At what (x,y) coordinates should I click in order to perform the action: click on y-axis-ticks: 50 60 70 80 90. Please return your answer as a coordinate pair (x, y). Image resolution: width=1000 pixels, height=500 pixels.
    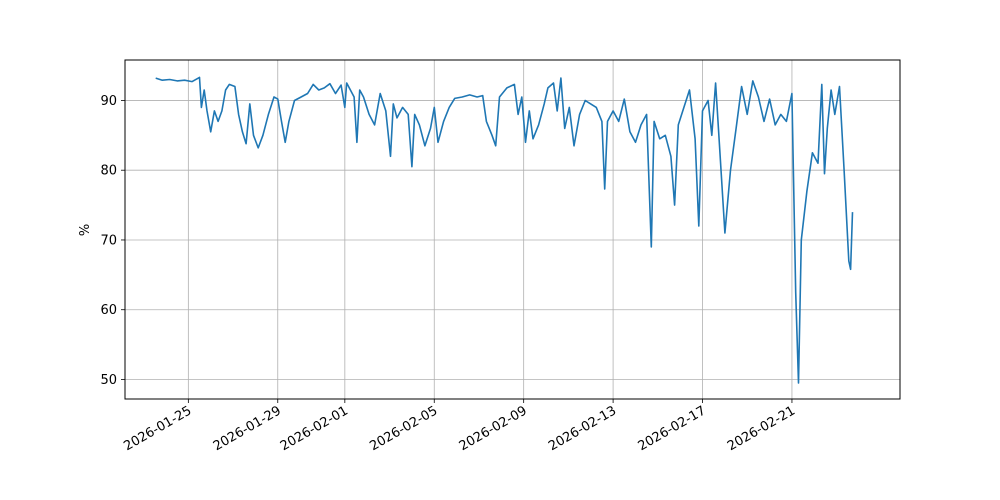
    Looking at the image, I should click on (112, 241).